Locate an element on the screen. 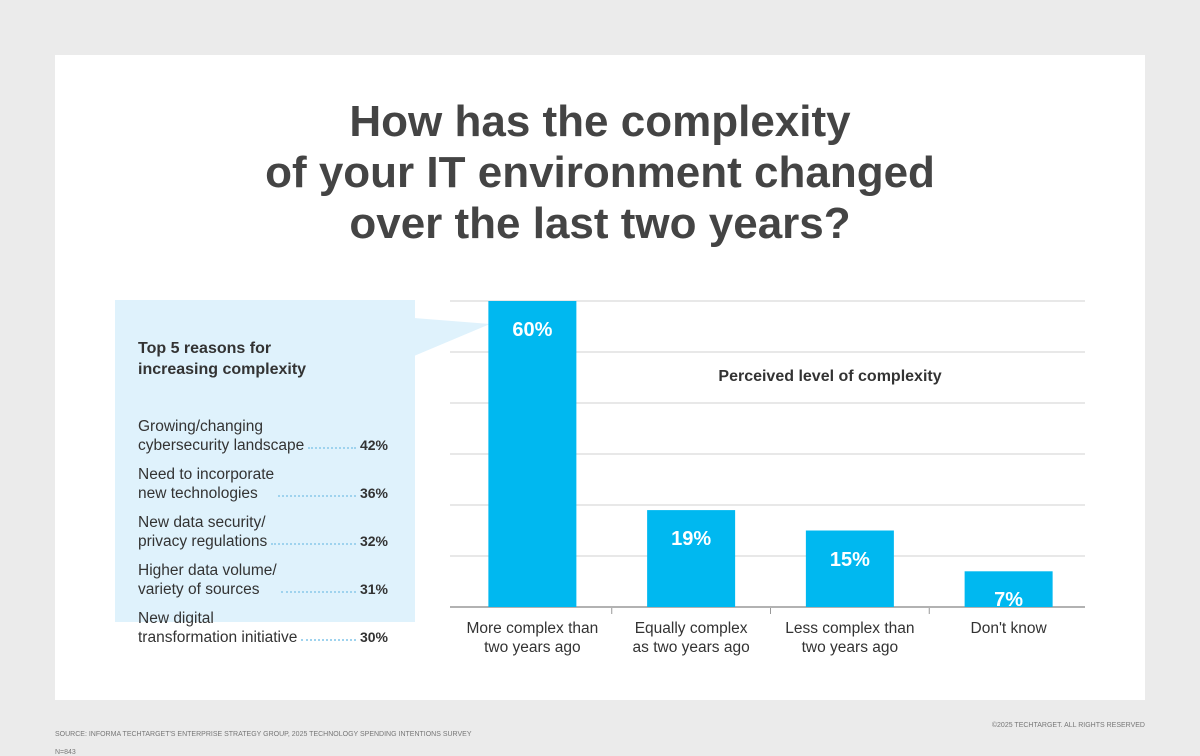 The width and height of the screenshot is (1200, 756). reason-label: Growing/changing cybersecurity landscape is located at coordinates (221, 436).